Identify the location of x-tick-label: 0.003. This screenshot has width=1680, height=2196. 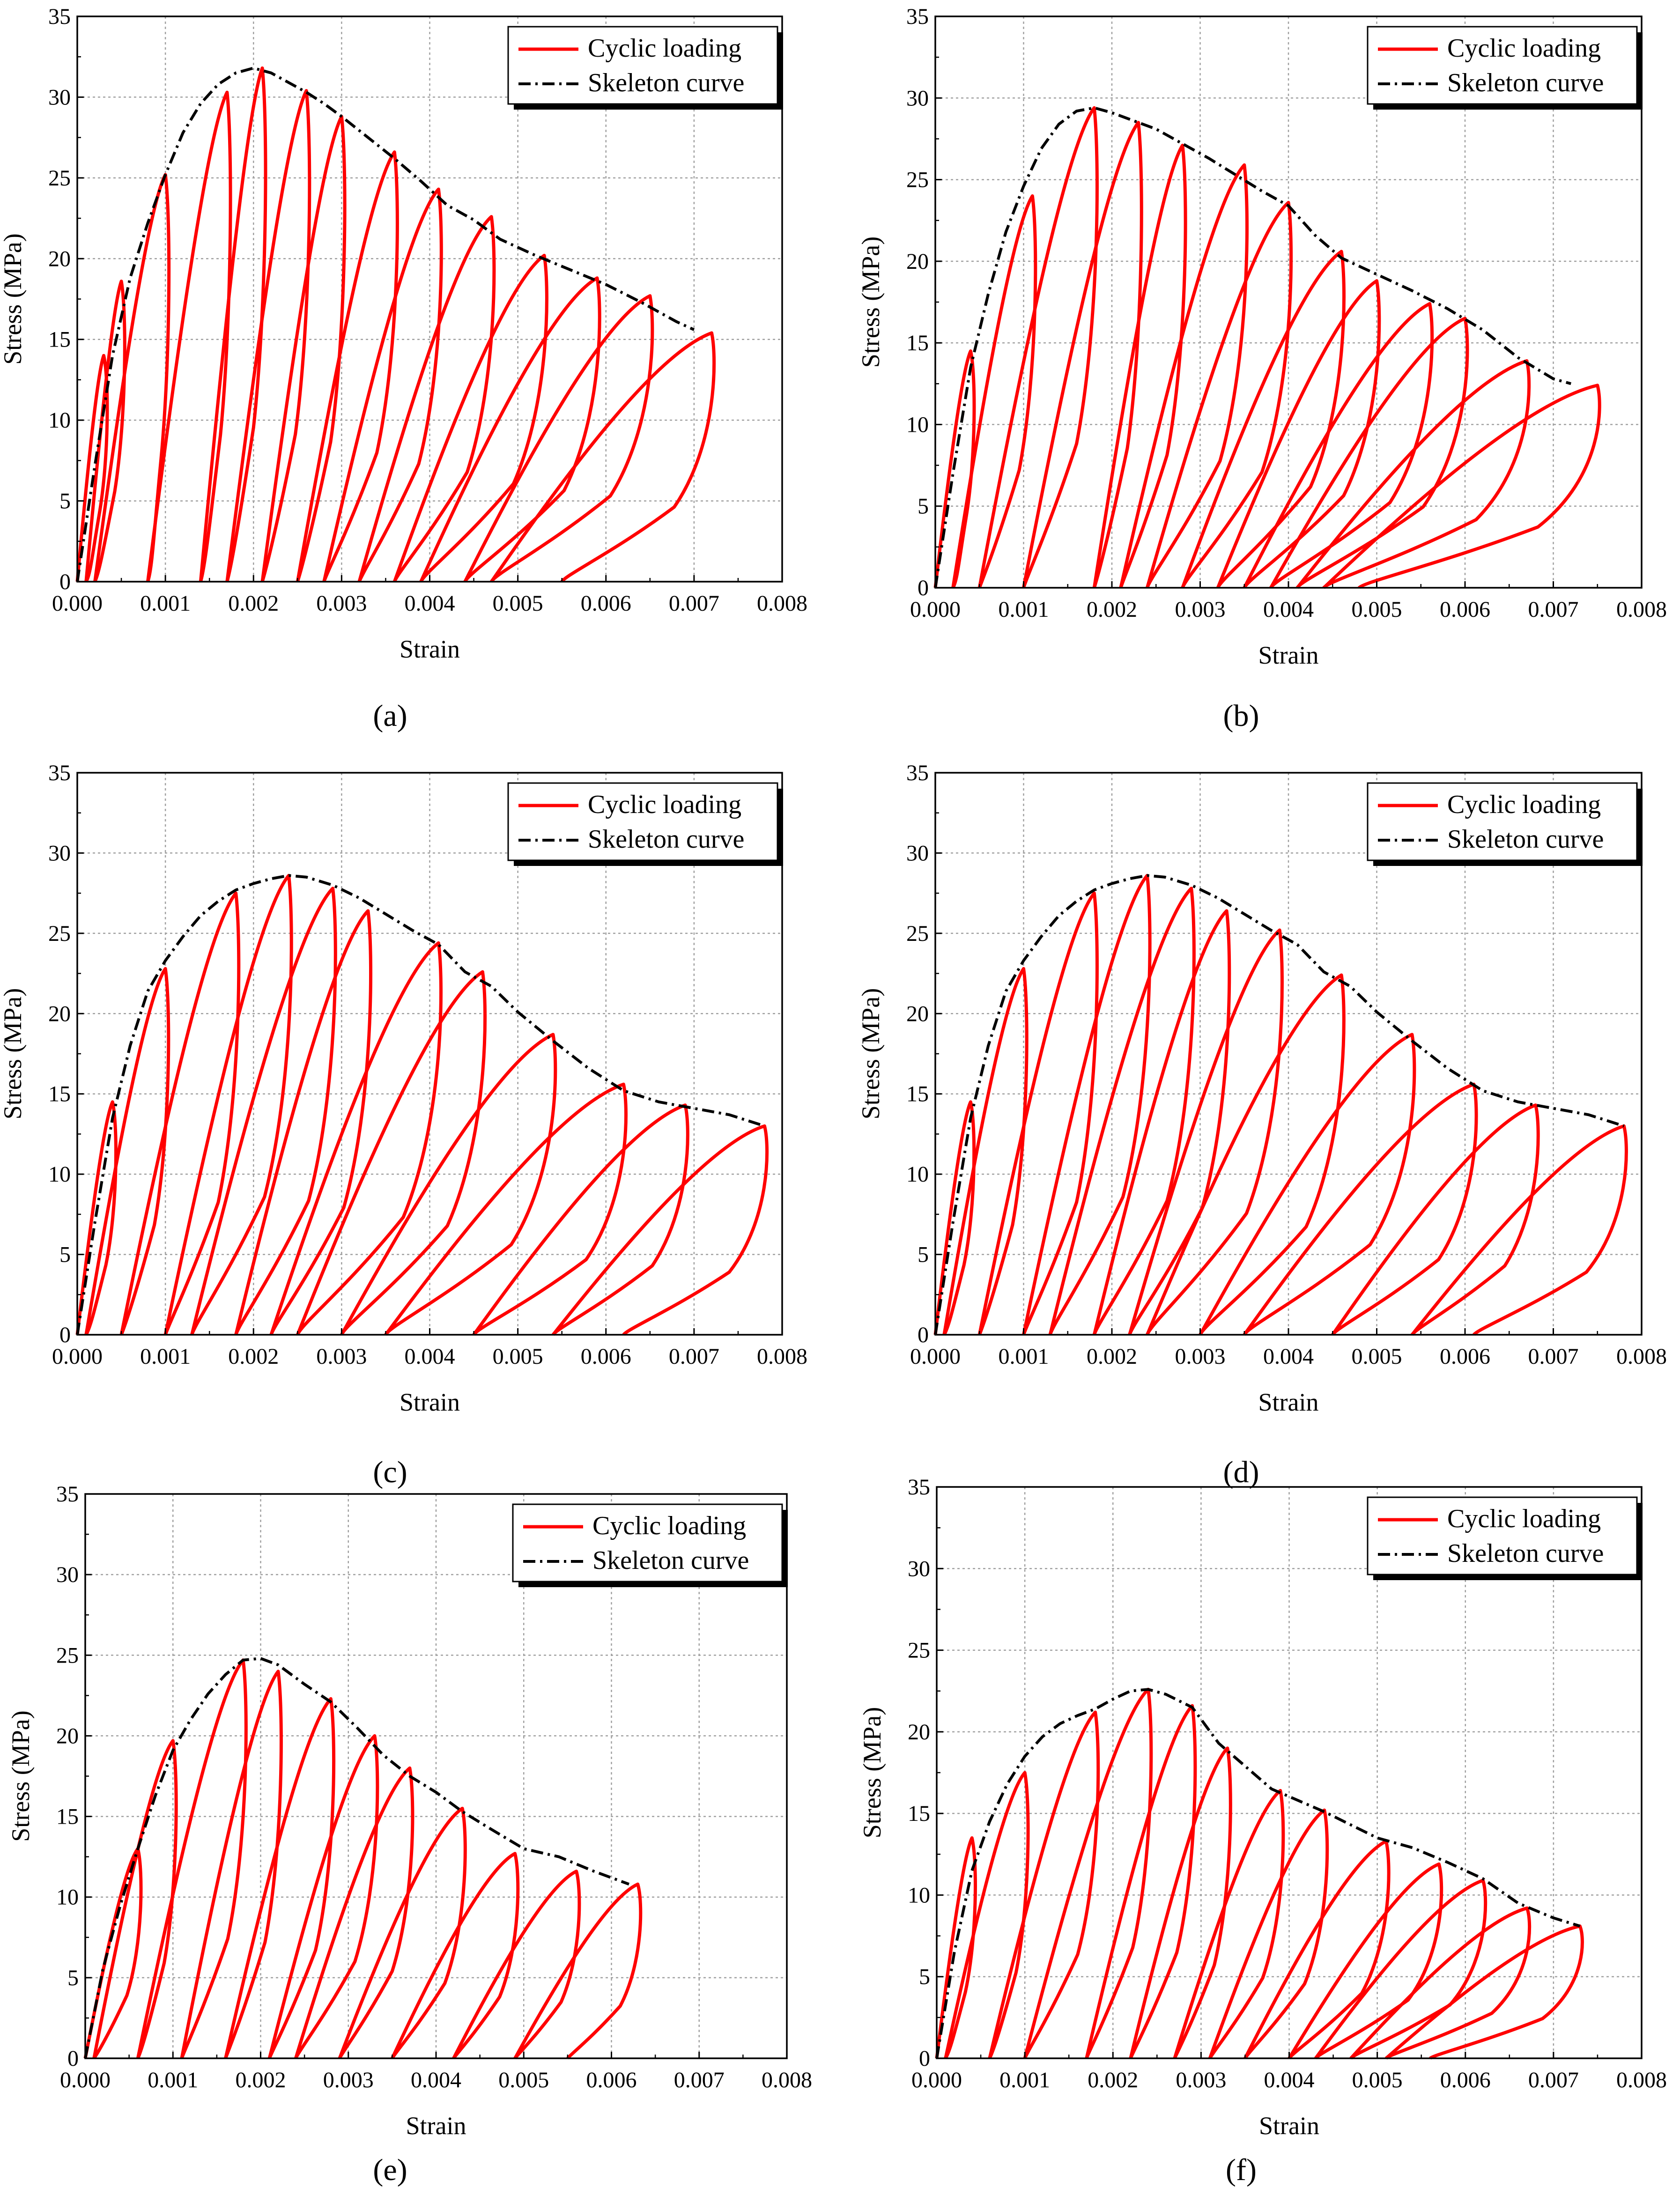
(1200, 609).